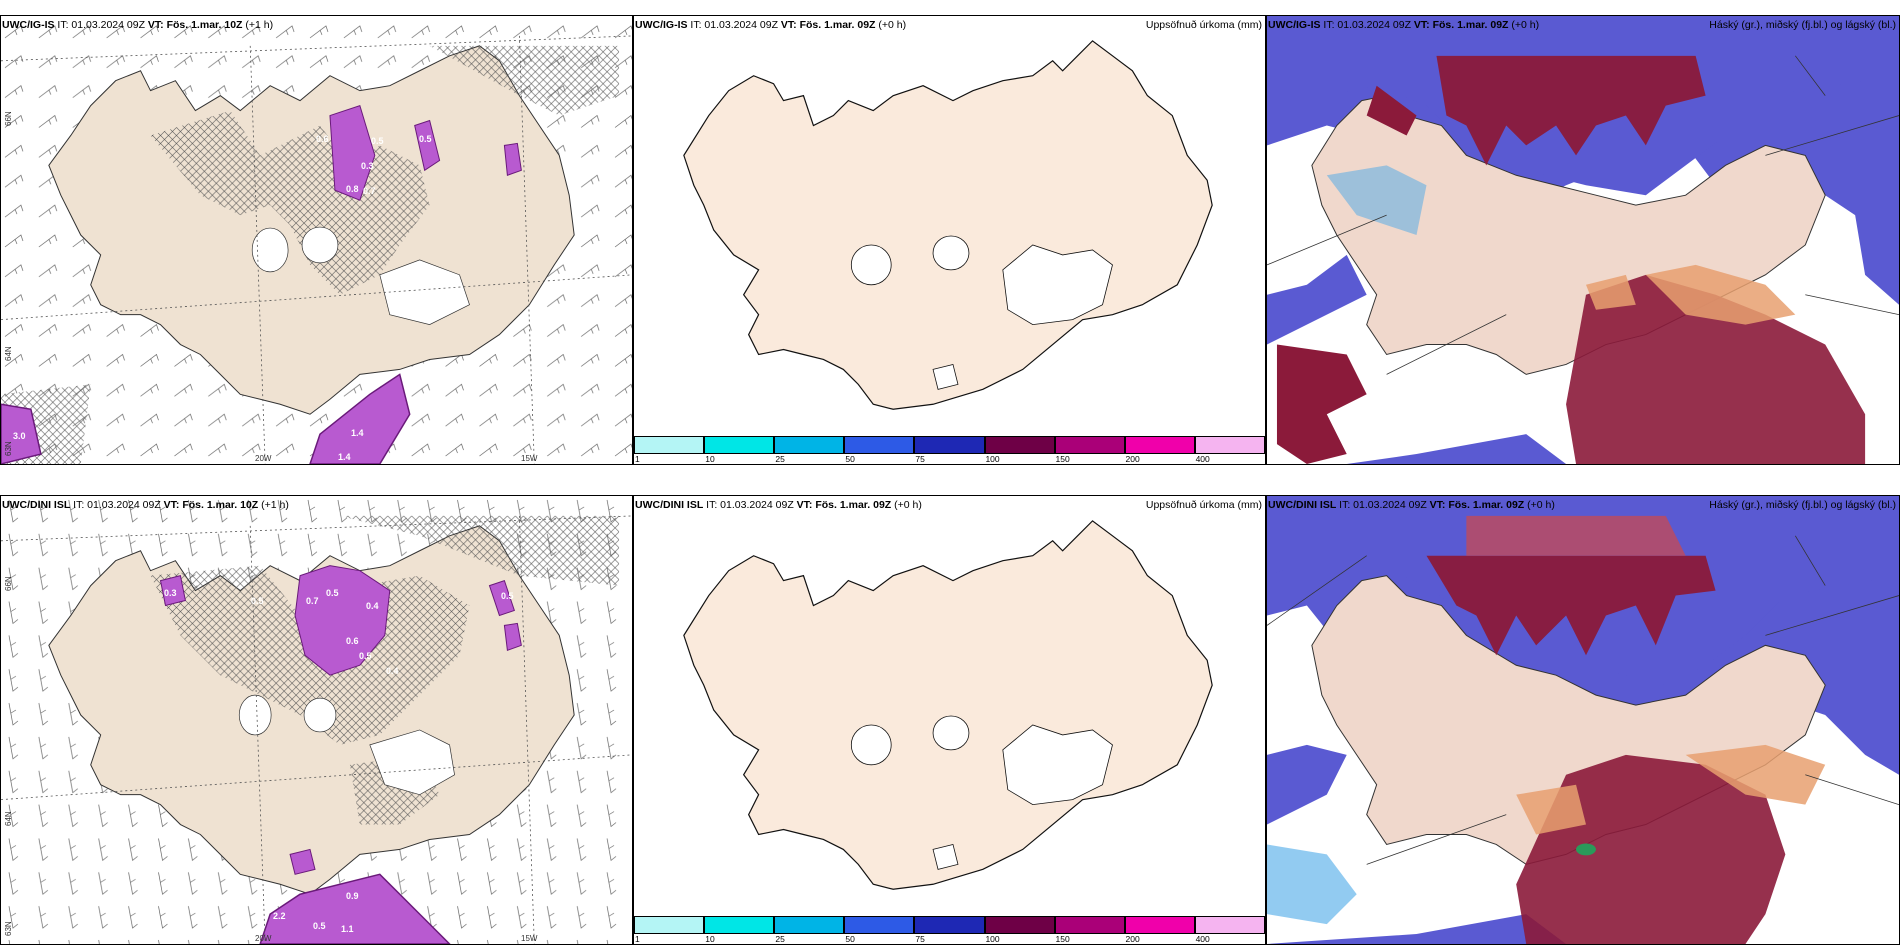 The height and width of the screenshot is (950, 1900). What do you see at coordinates (347, 929) in the screenshot?
I see `precip-value: 1.1` at bounding box center [347, 929].